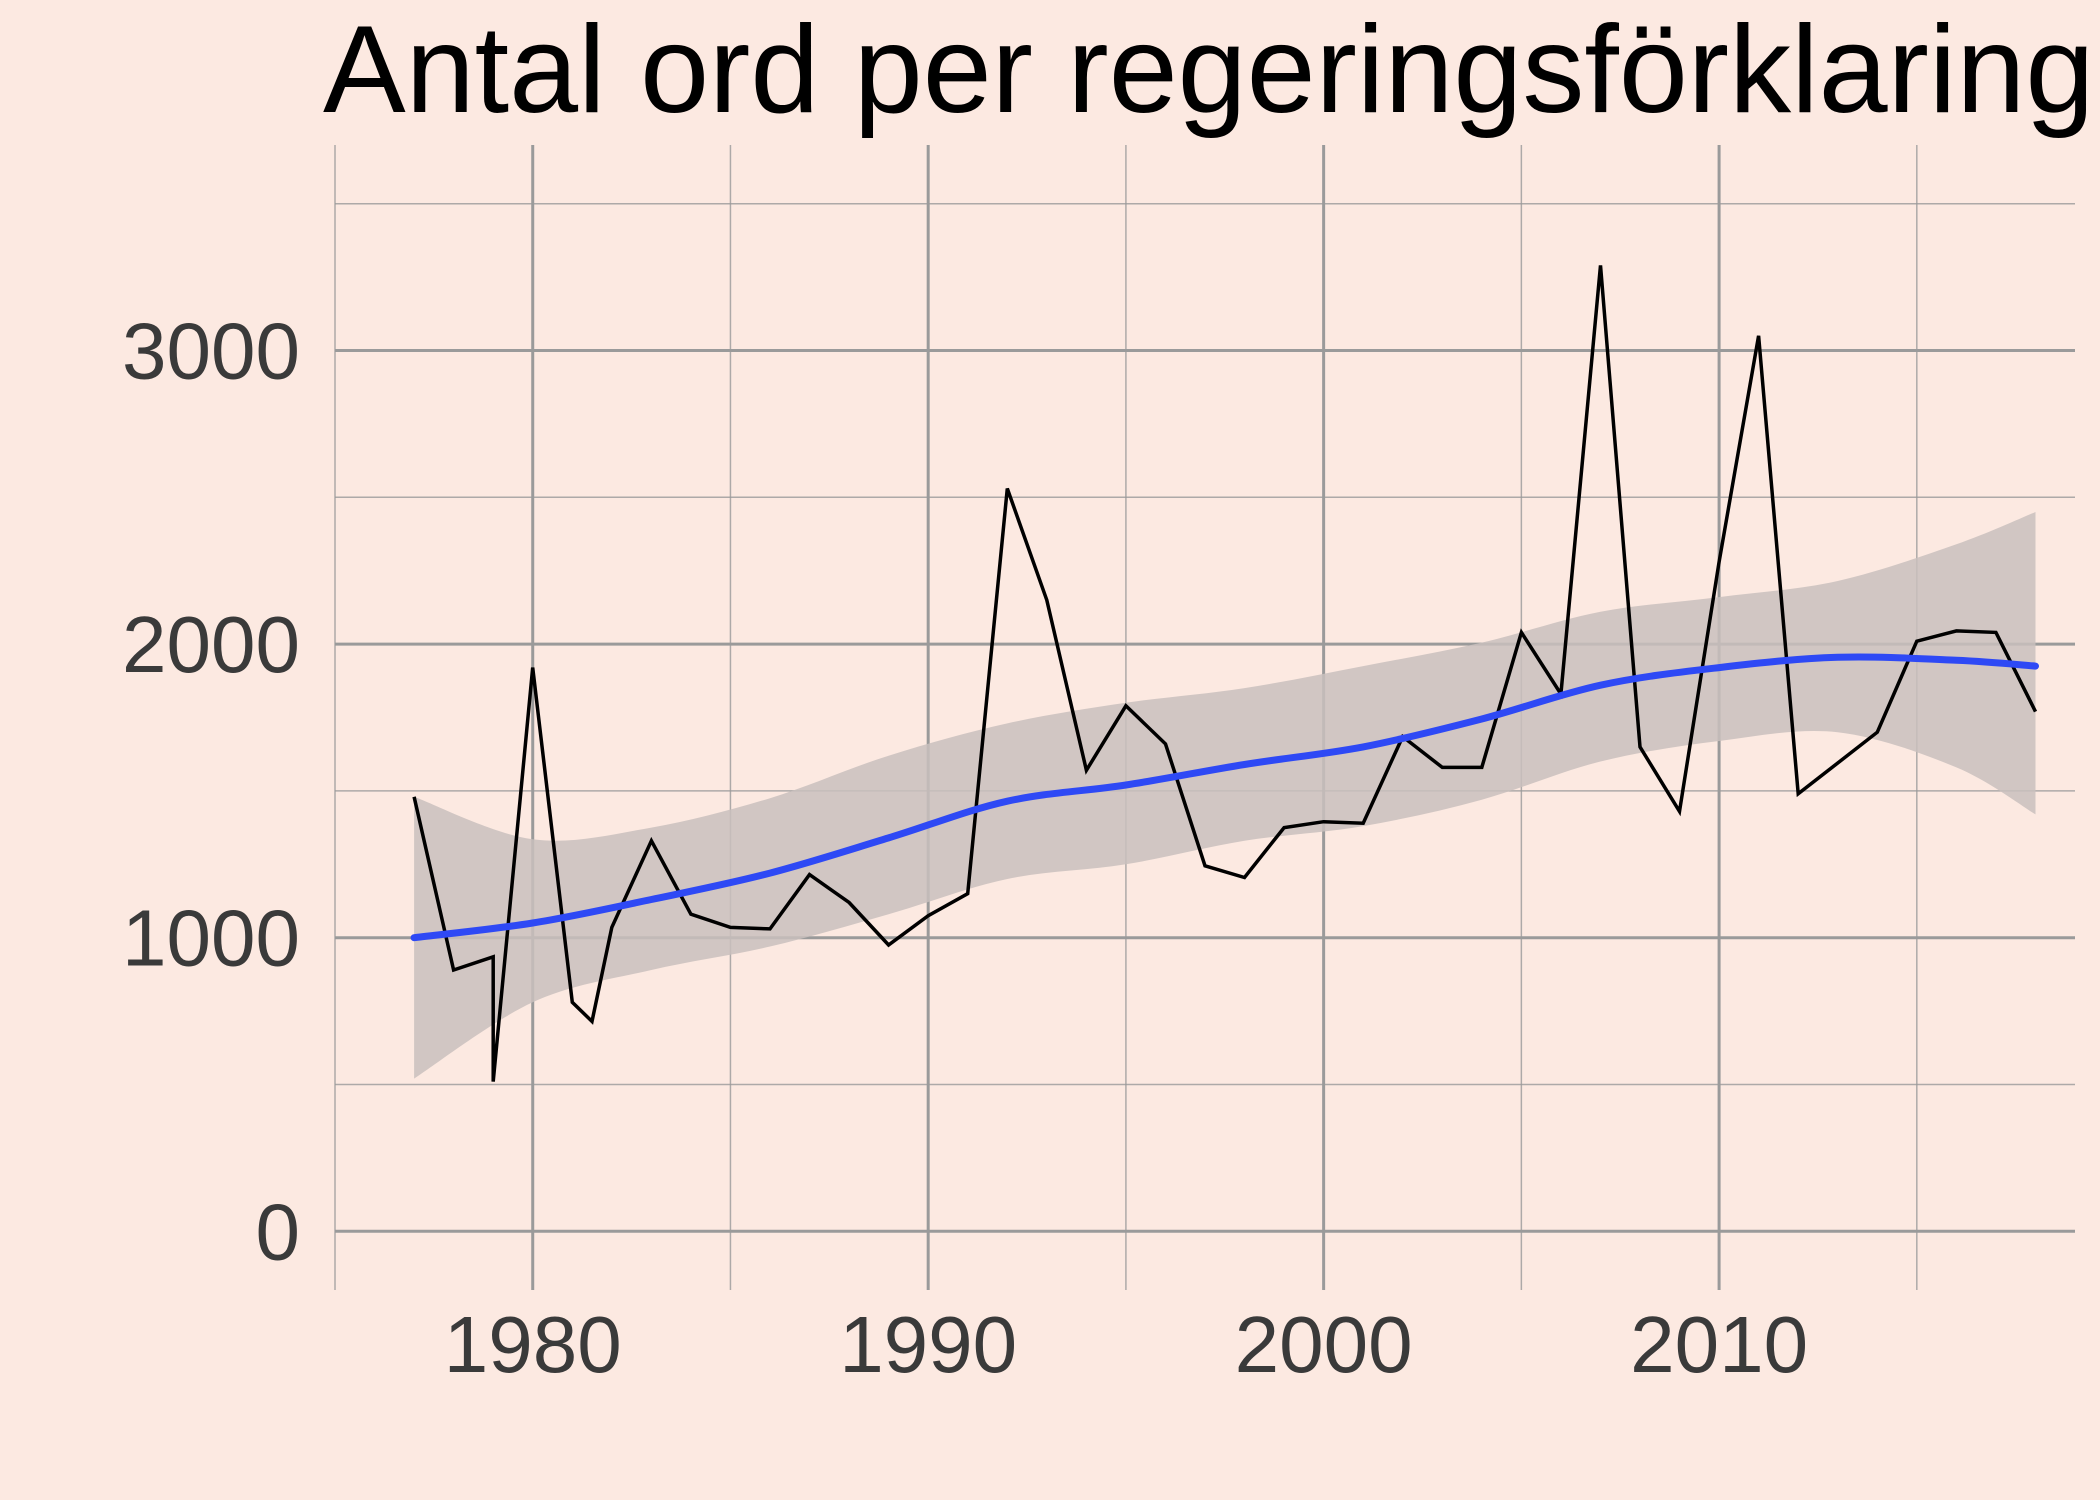  What do you see at coordinates (211, 938) in the screenshot?
I see `y-tick-label: 1000` at bounding box center [211, 938].